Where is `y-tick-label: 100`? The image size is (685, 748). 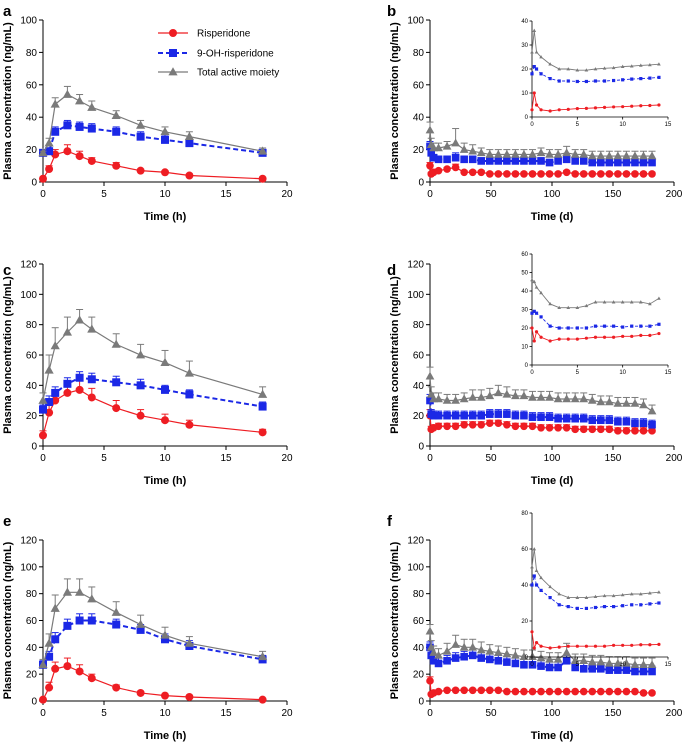
y-tick-label: 100 is located at coordinates (28, 21).